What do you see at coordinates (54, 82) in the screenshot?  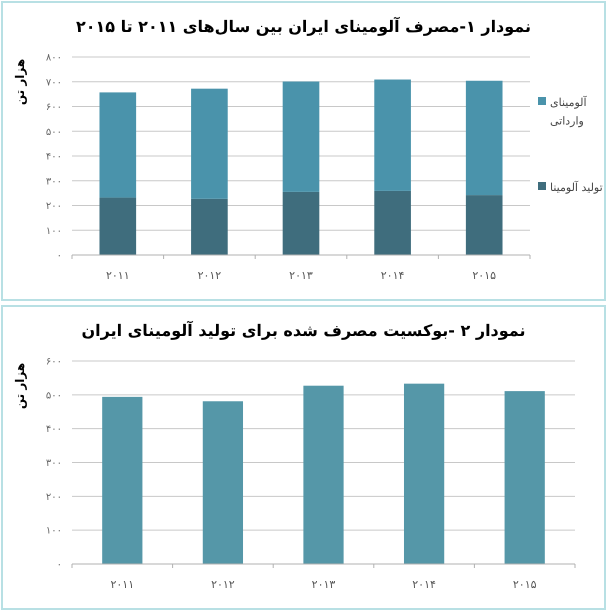 I see `y-tick-label: ۷۰۰` at bounding box center [54, 82].